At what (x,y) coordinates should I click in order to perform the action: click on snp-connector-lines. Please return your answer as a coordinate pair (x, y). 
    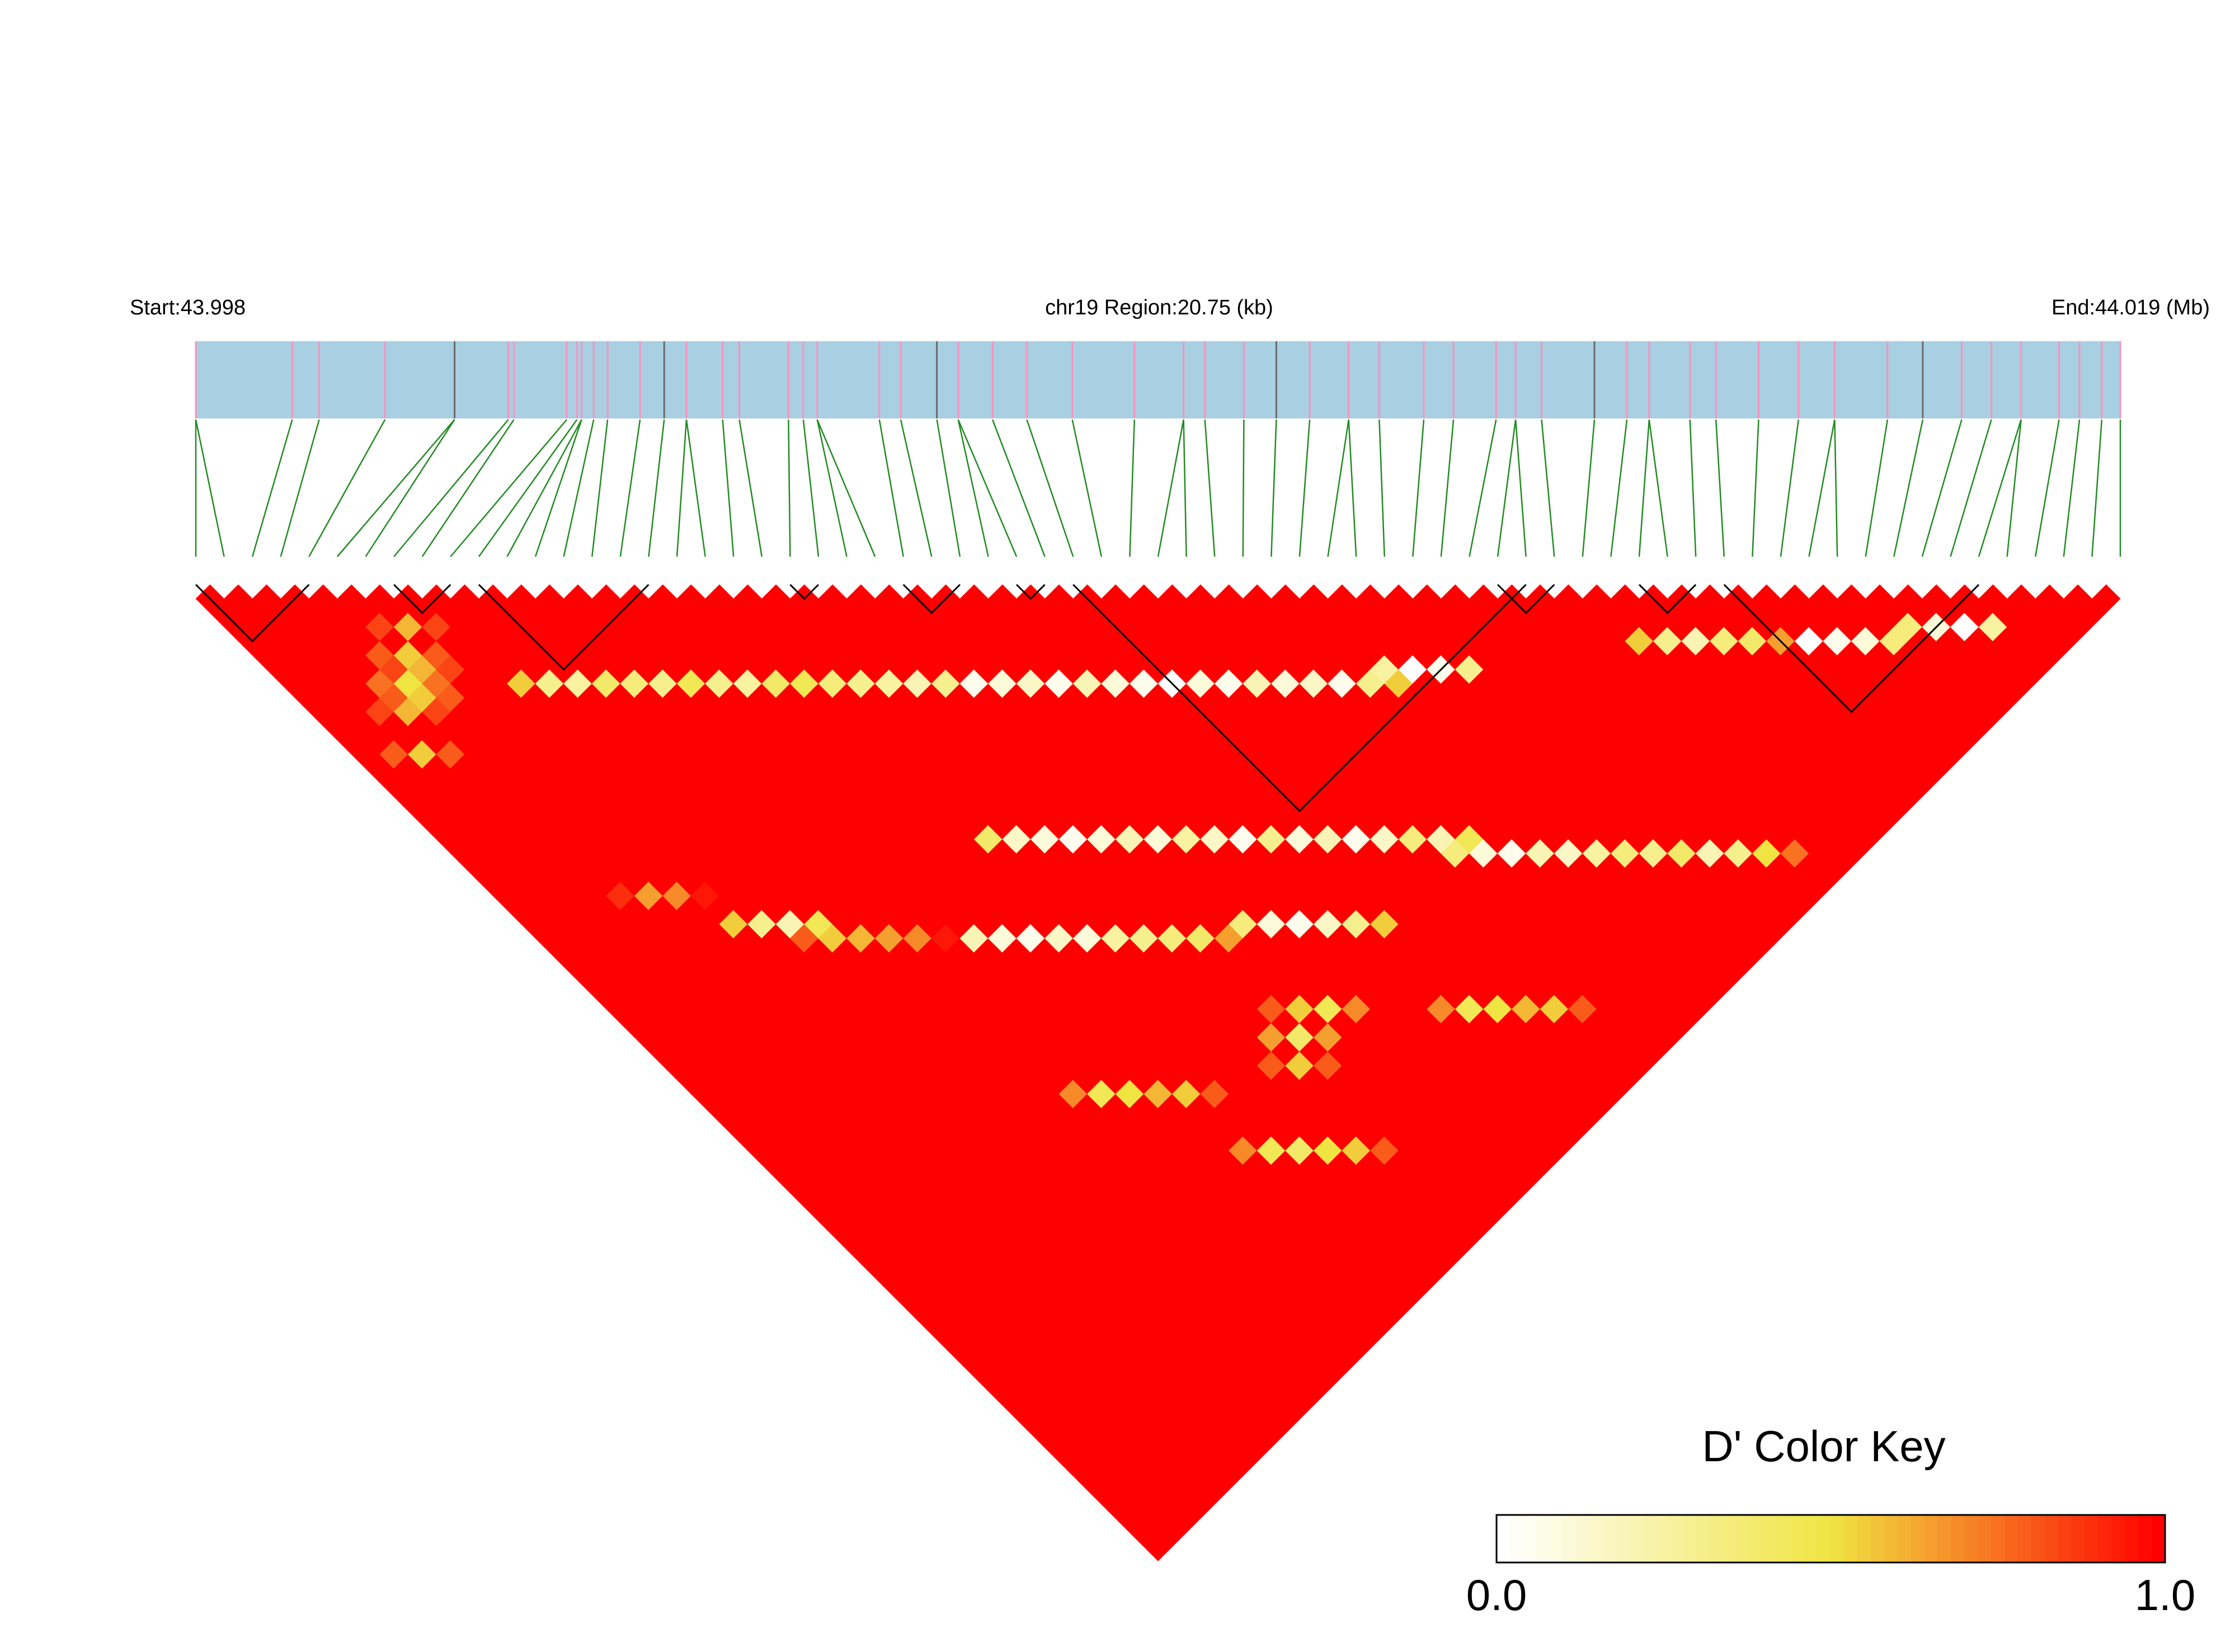
    Looking at the image, I should click on (1158, 488).